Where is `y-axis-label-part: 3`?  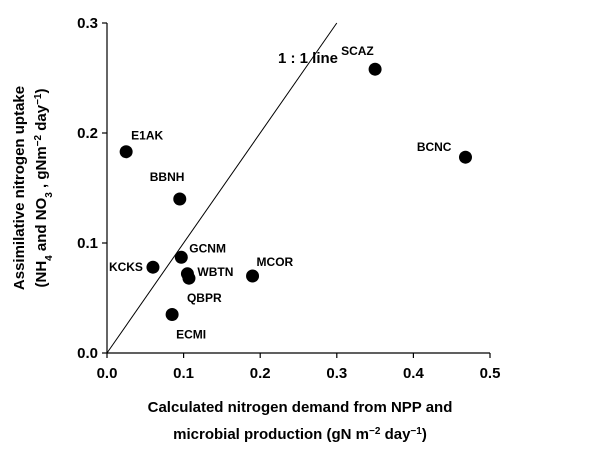
y-axis-label-part: 3 is located at coordinates (49, 195).